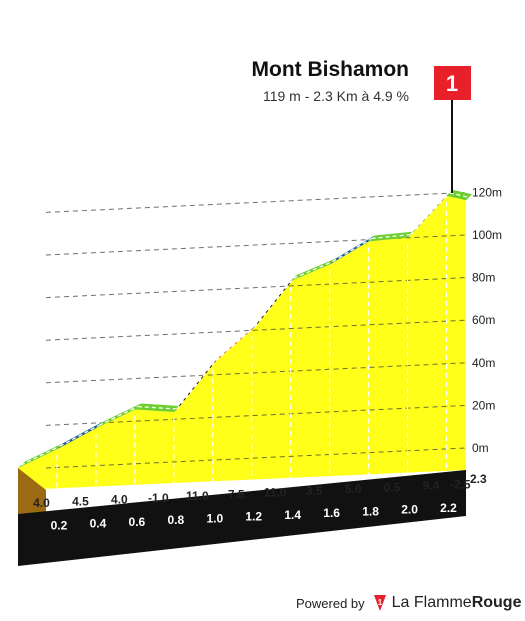  I want to click on x-tick-label: 1.8, so click(370, 511).